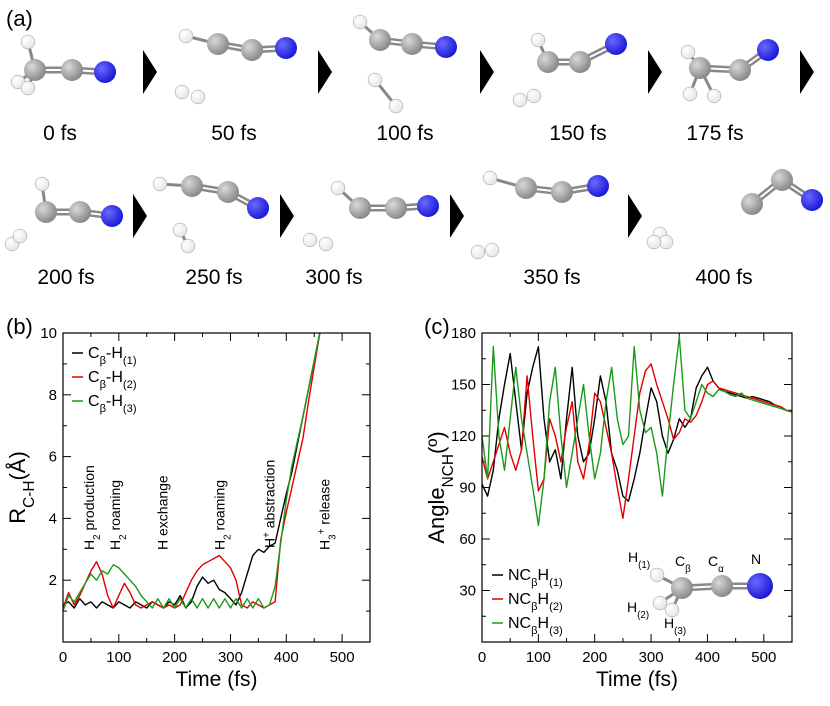  Describe the element at coordinates (763, 657) in the screenshot. I see `x-tick-label: 500` at that location.